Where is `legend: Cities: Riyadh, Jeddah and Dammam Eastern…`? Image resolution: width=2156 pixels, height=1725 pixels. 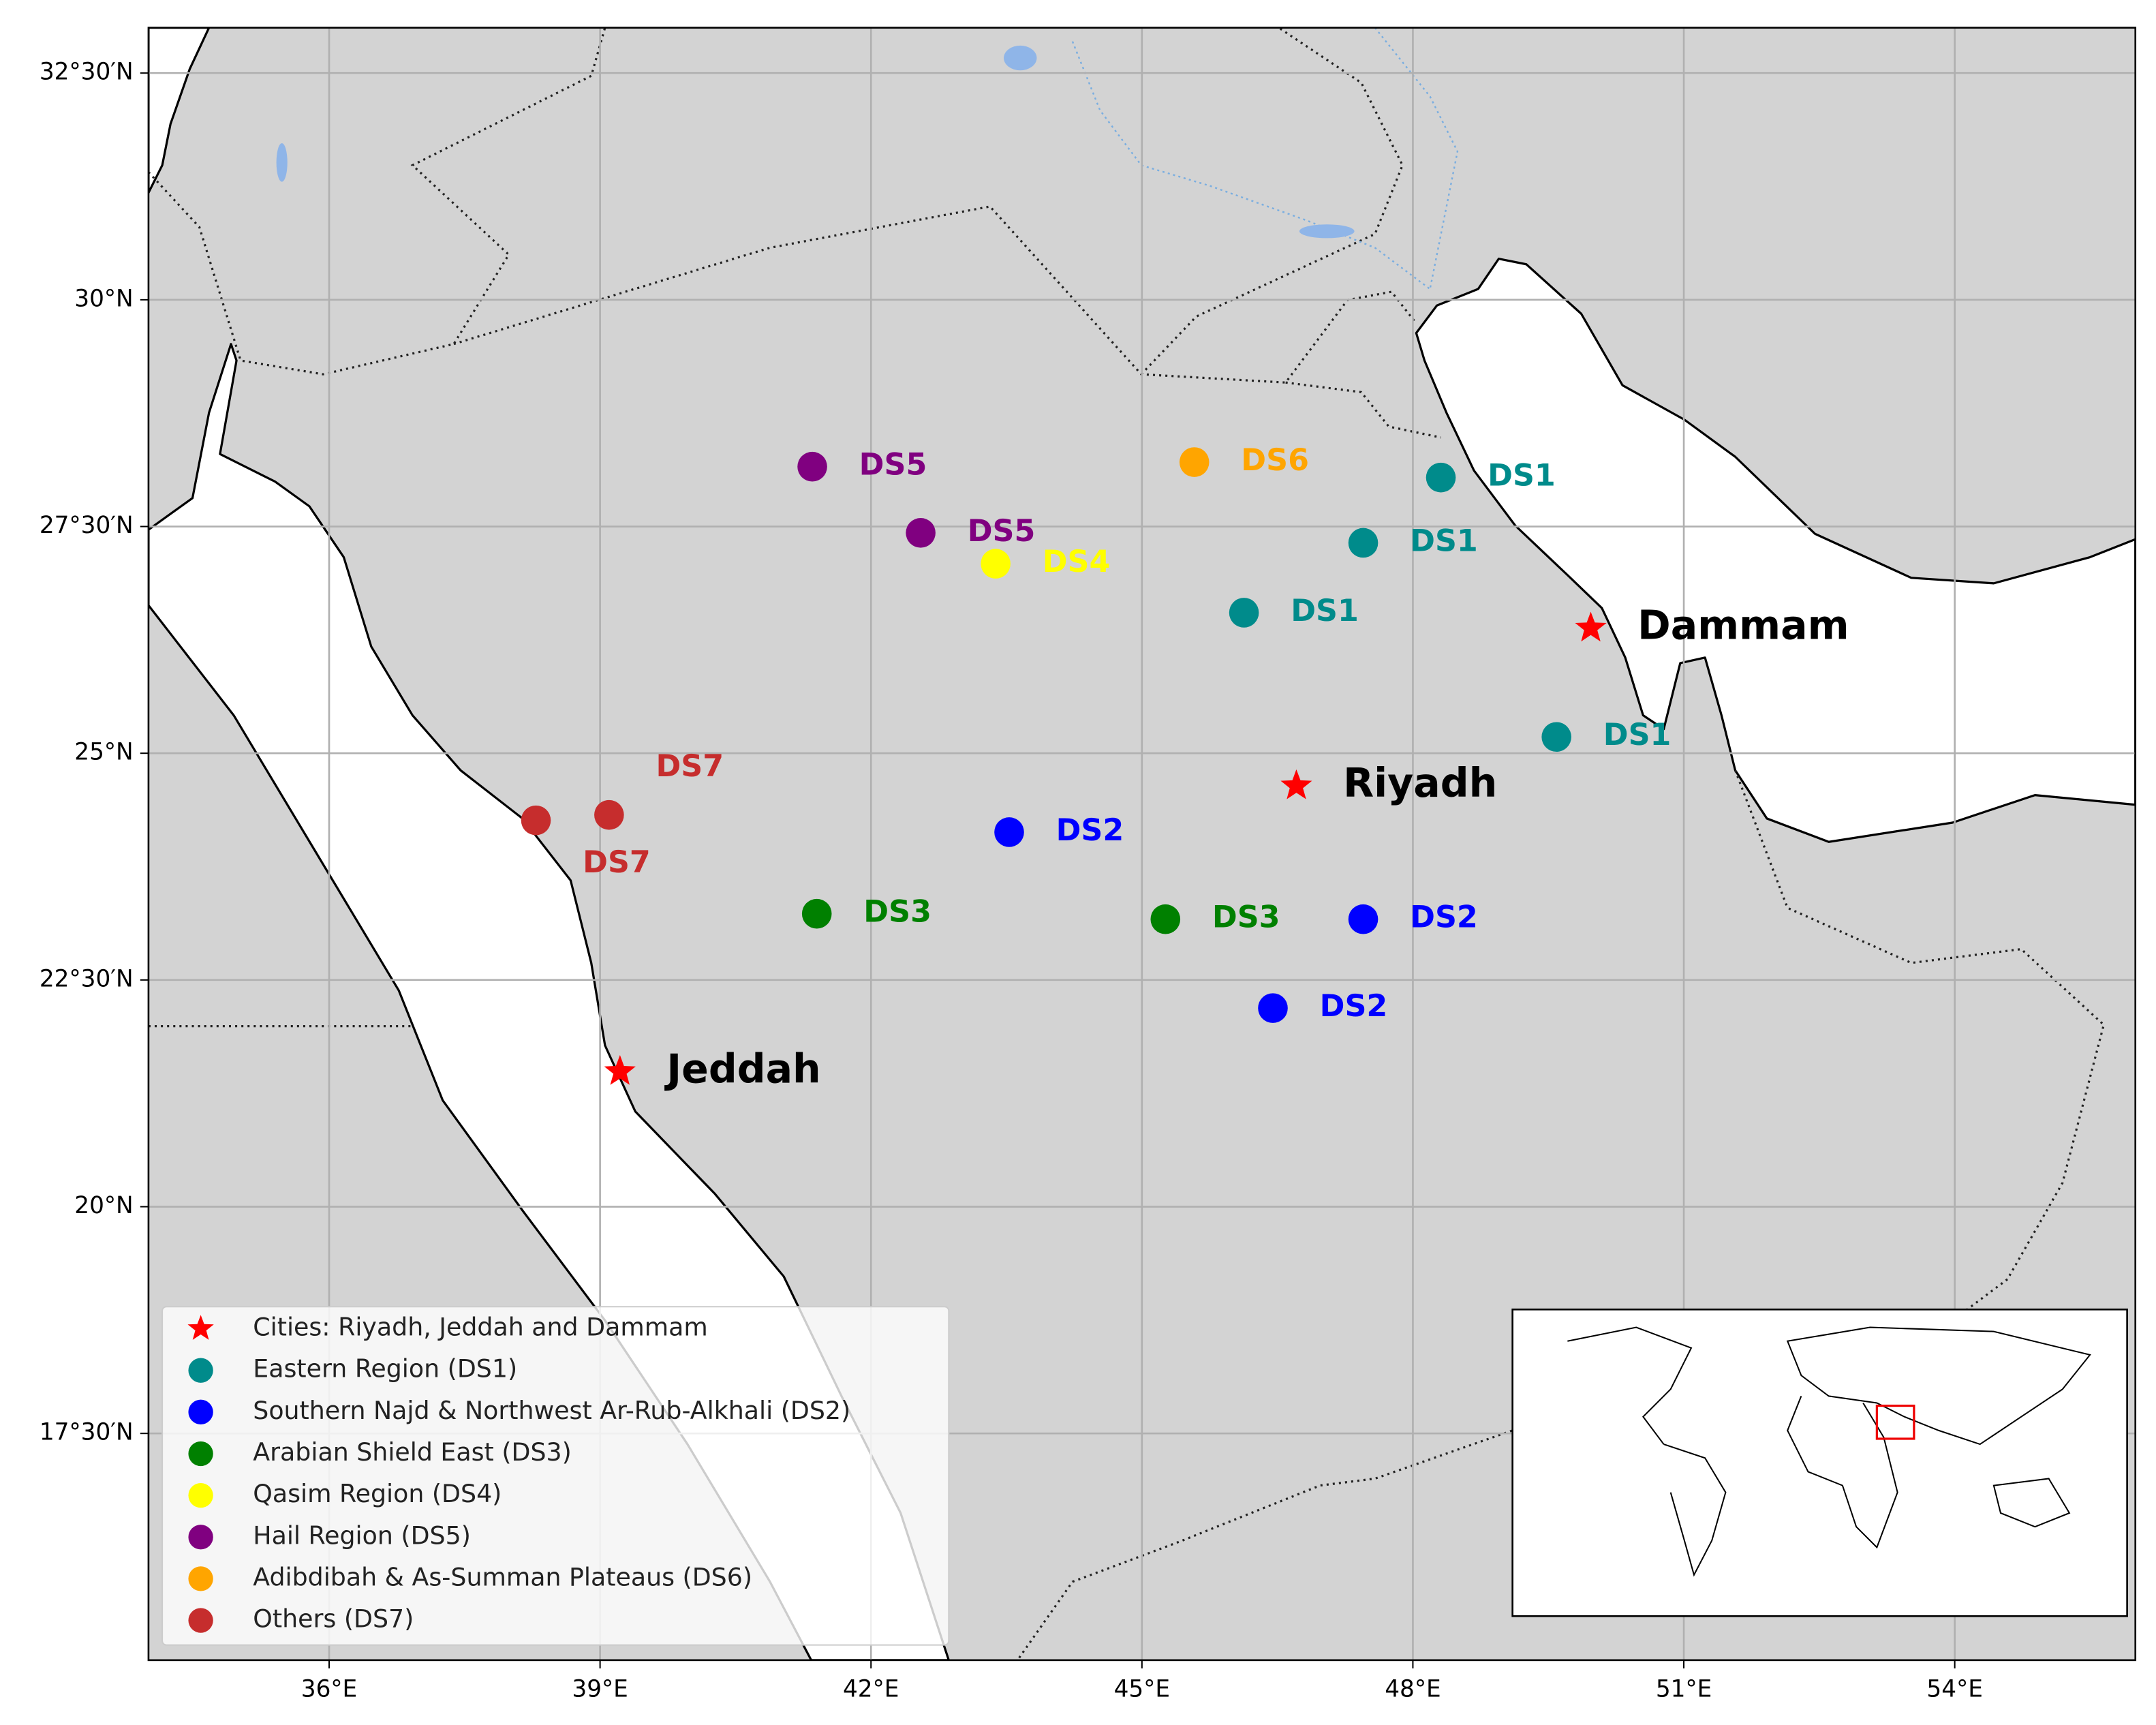
legend: Cities: Riyadh, Jeddah and Dammam Eastern… is located at coordinates (555, 1476).